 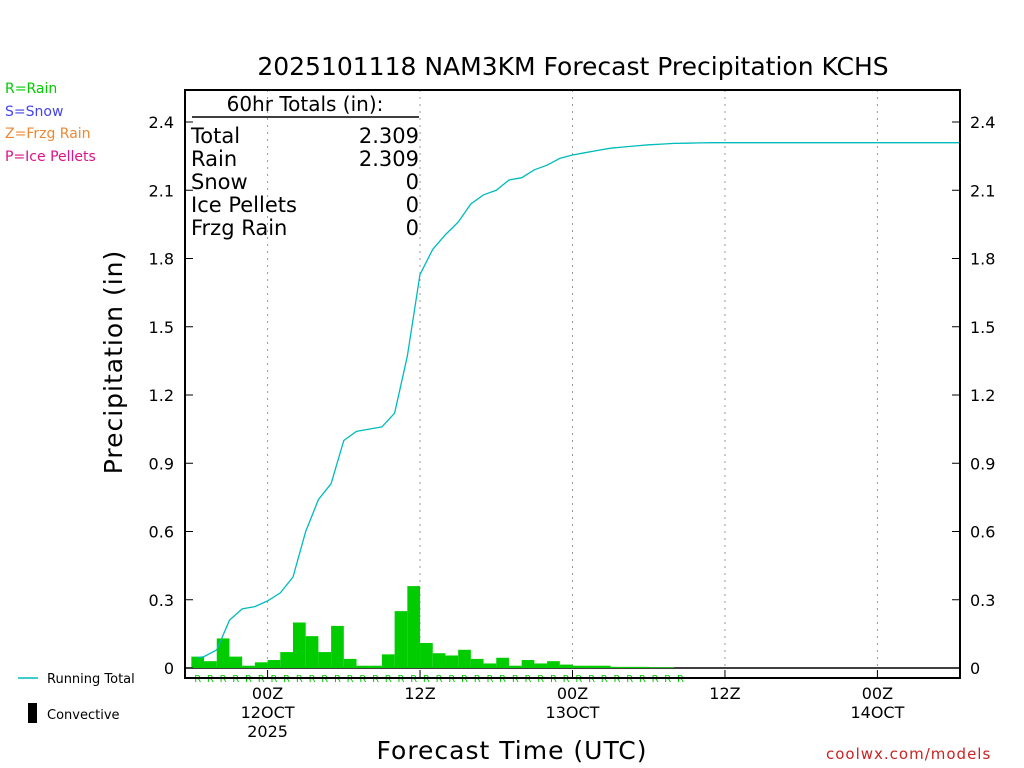 What do you see at coordinates (161, 327) in the screenshot?
I see `y-tick-label-left-5: 1.5` at bounding box center [161, 327].